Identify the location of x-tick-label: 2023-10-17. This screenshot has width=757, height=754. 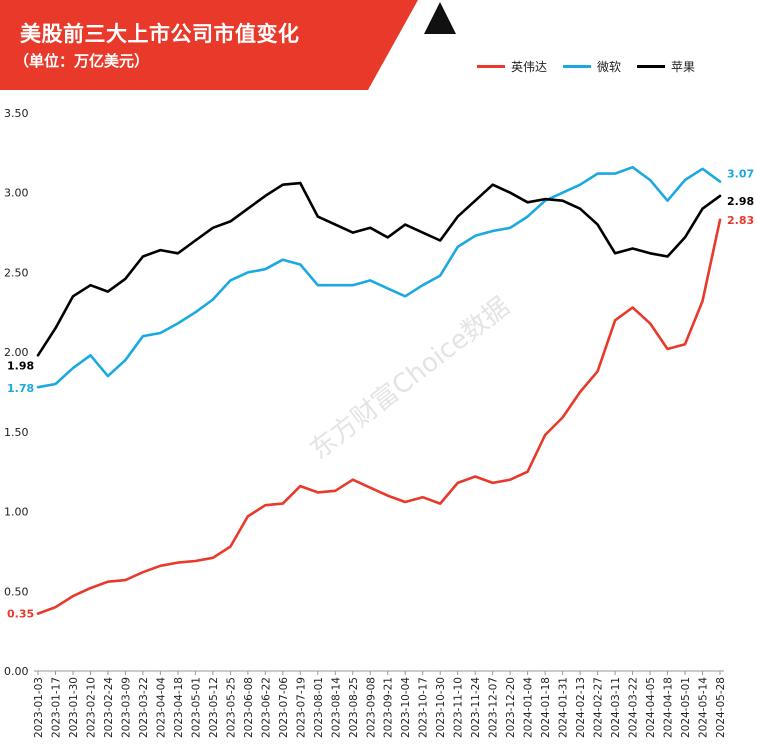
(424, 707).